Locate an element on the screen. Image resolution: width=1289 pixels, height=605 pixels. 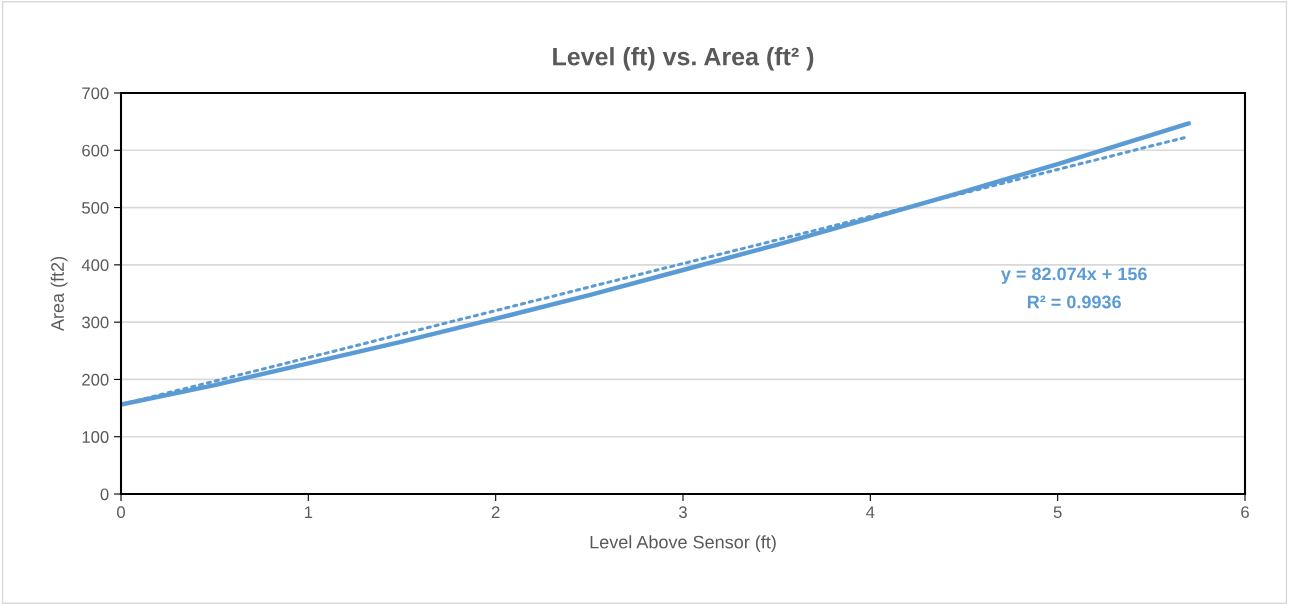
x-tick-label: 3 is located at coordinates (683, 512).